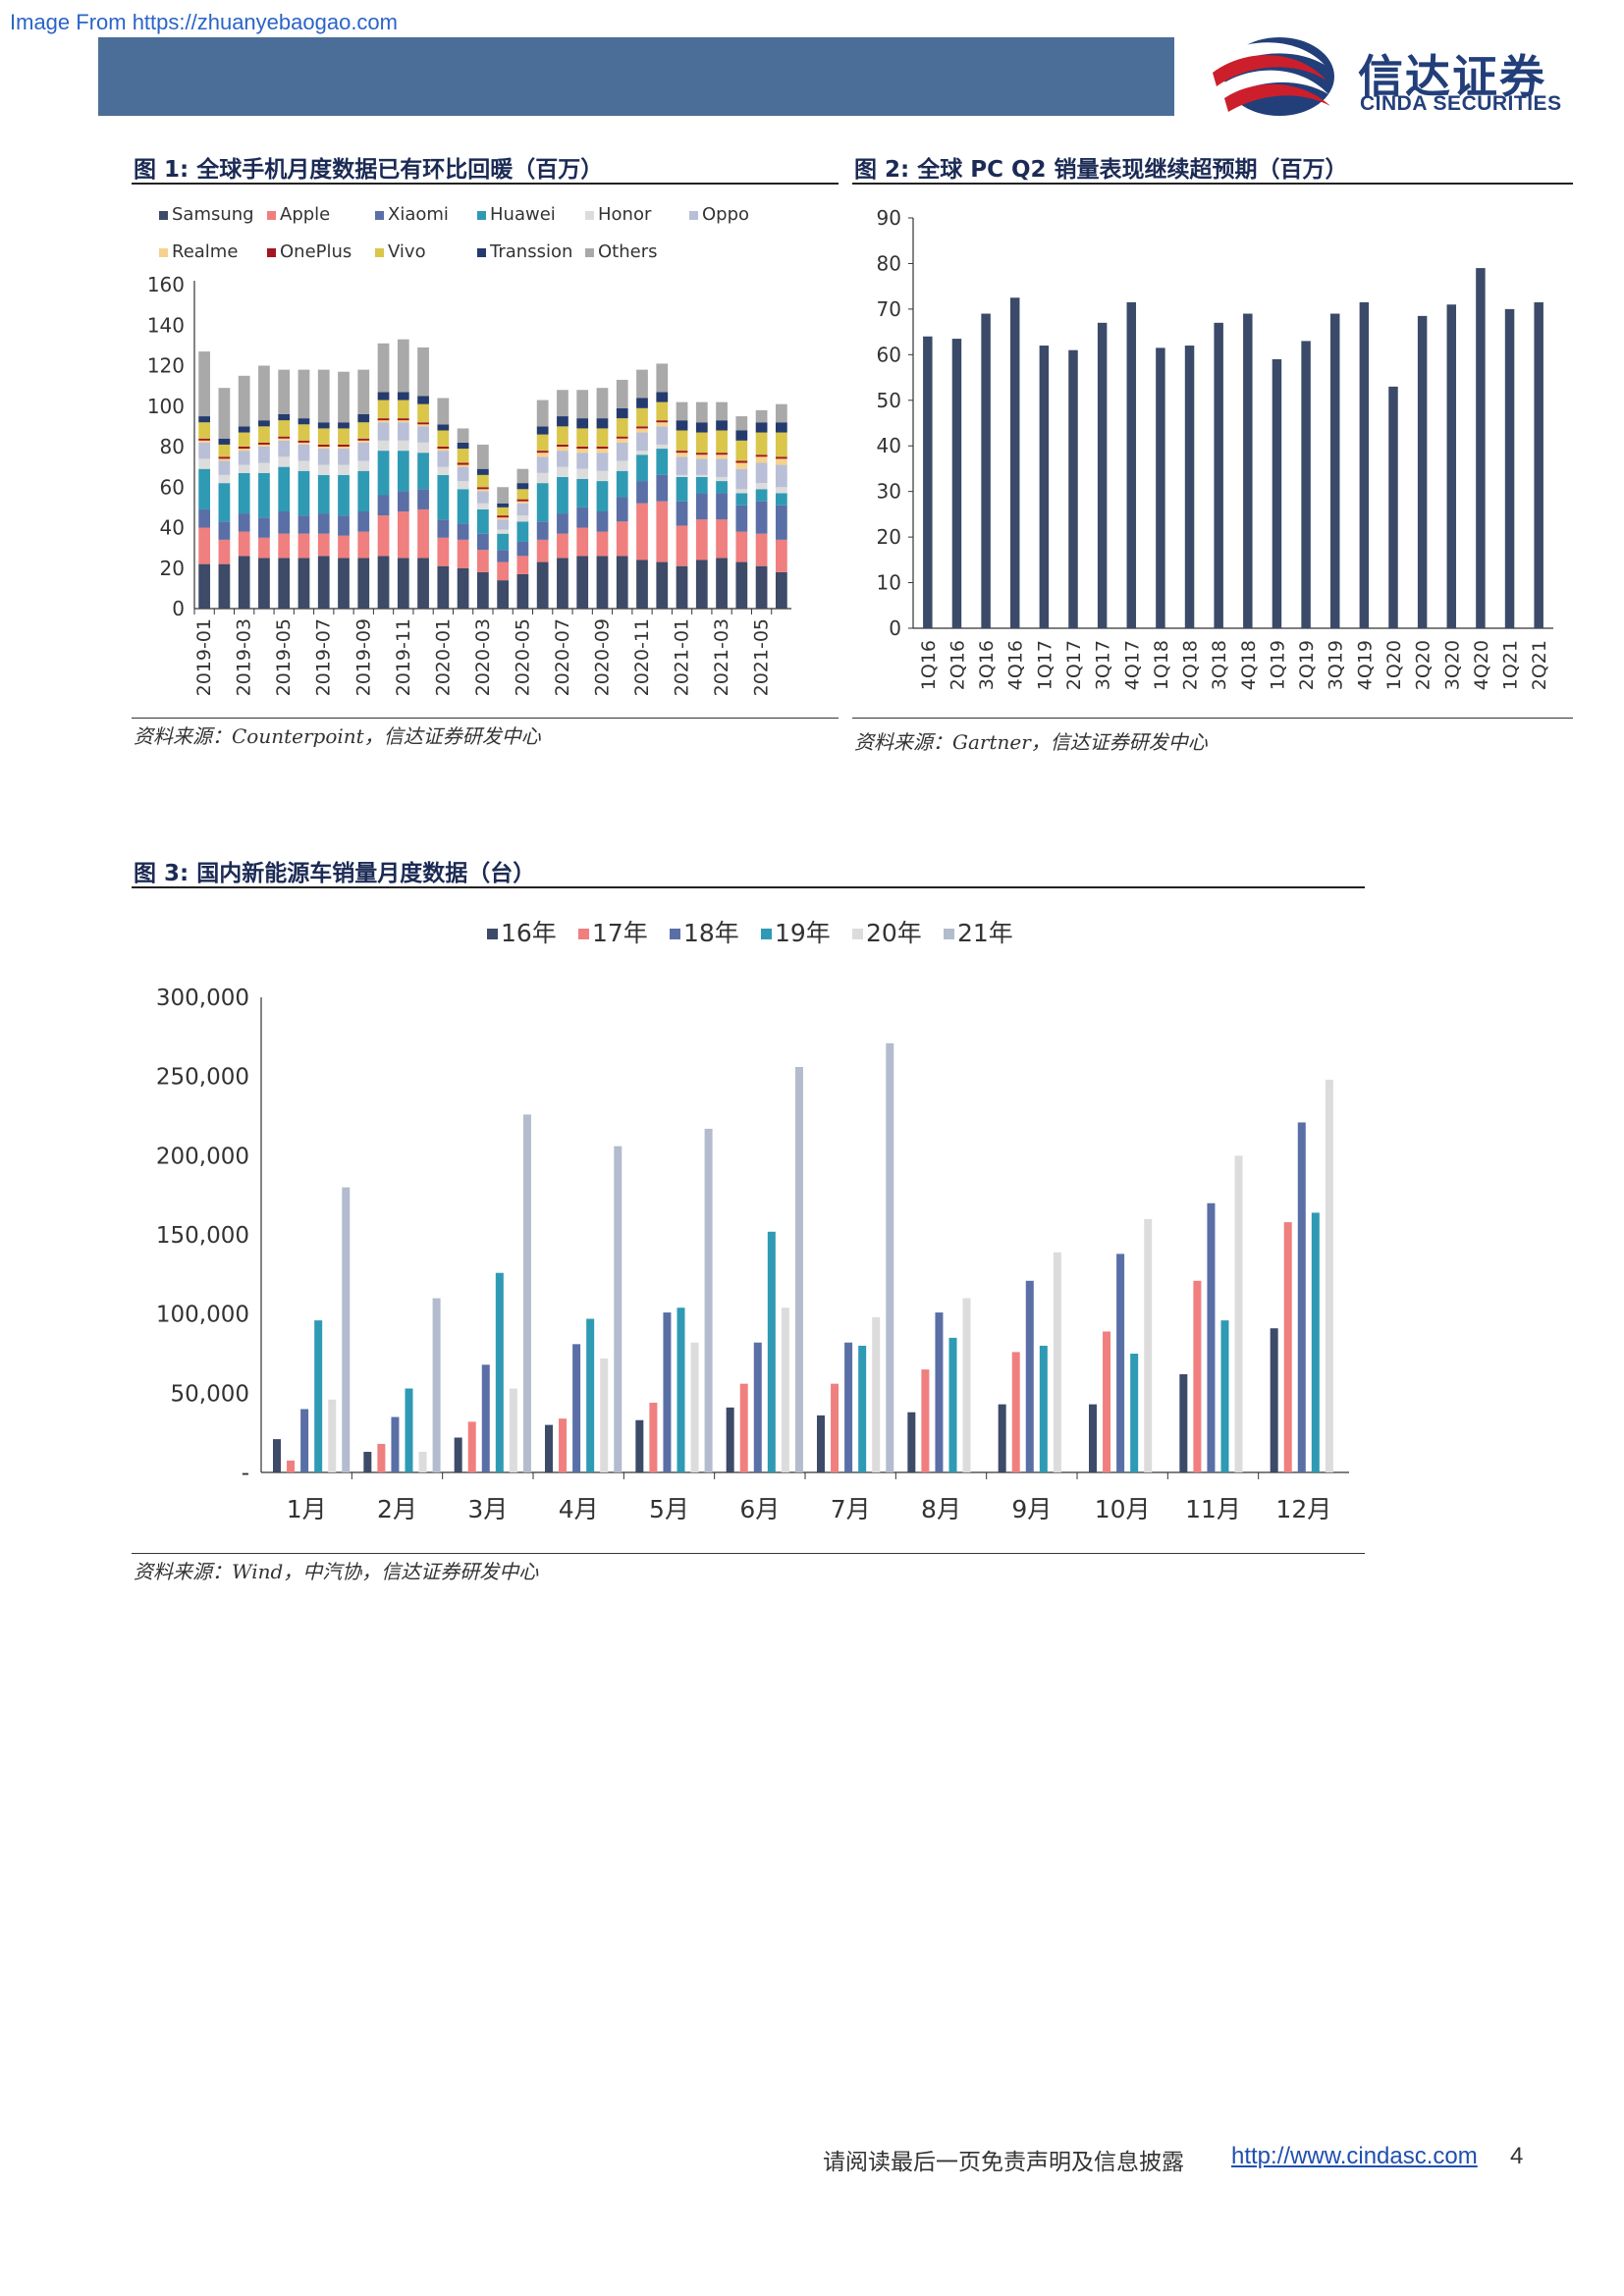 This screenshot has height=2296, width=1624. What do you see at coordinates (245, 1473) in the screenshot?
I see `y-tick-label: -` at bounding box center [245, 1473].